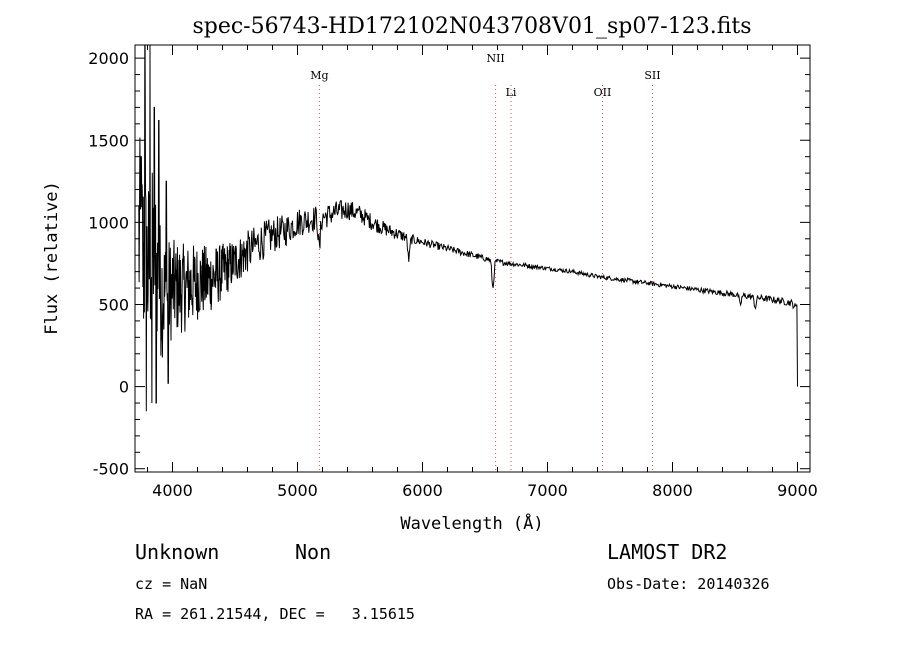  Describe the element at coordinates (672, 490) in the screenshot. I see `x-tick-label: 8000` at that location.